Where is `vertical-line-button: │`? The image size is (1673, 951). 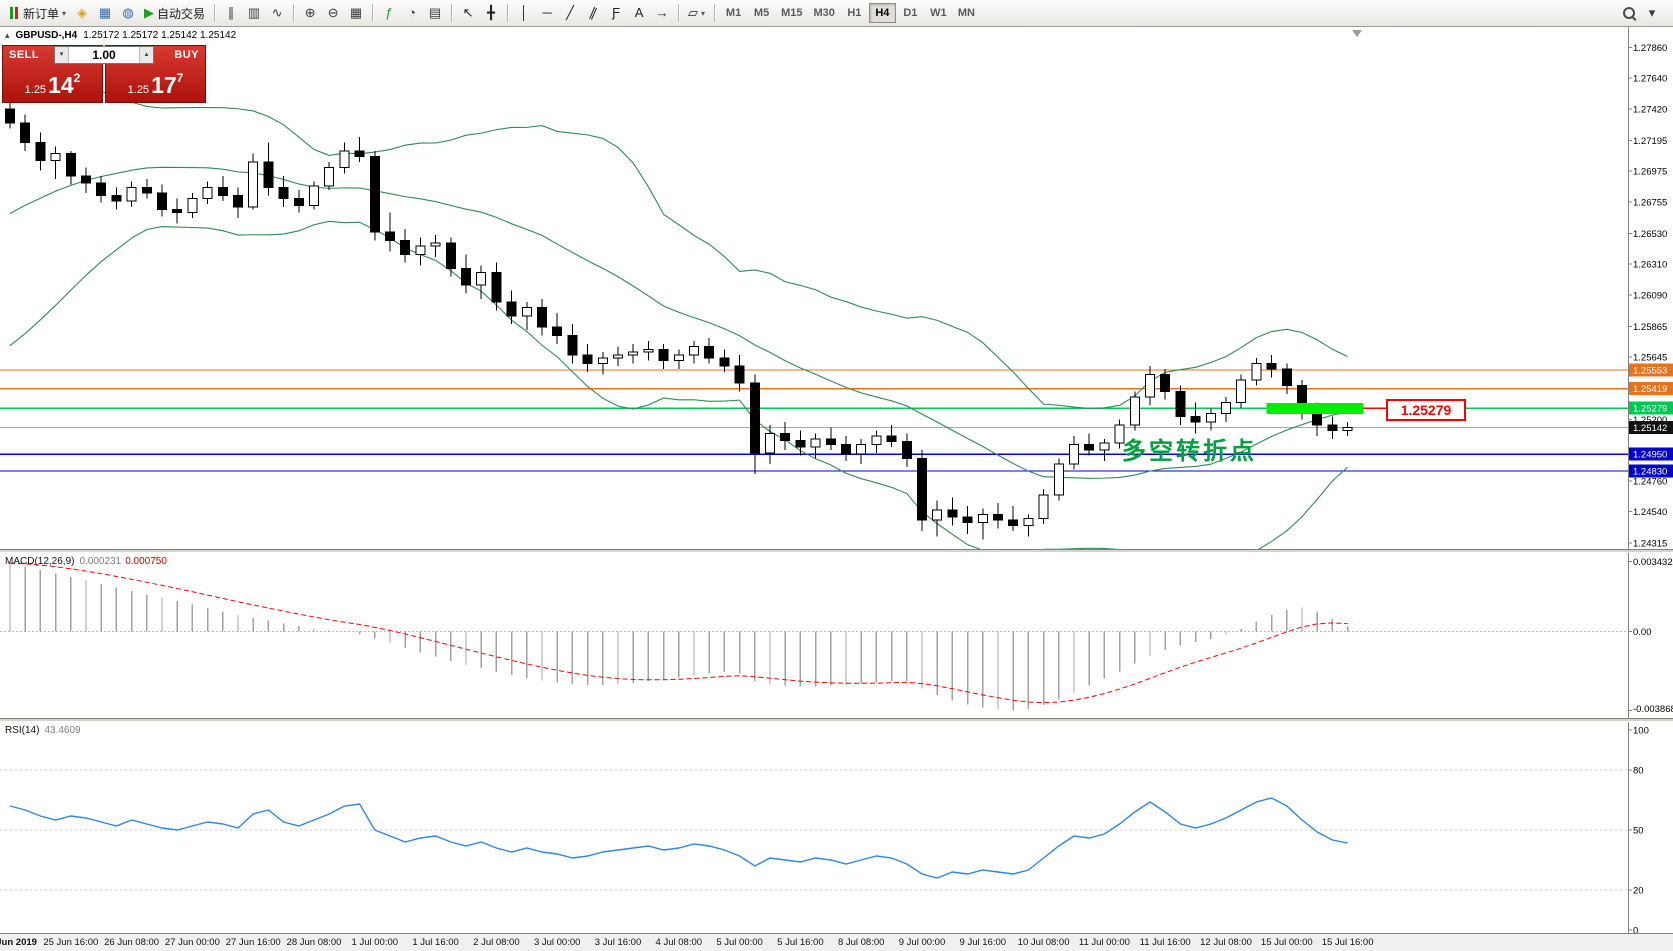 vertical-line-button: │ is located at coordinates (524, 13).